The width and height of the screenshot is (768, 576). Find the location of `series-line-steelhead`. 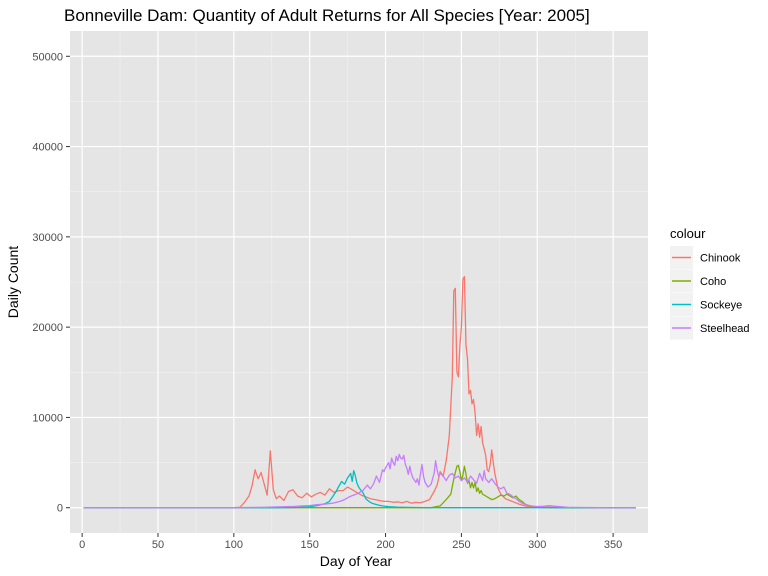

series-line-steelhead is located at coordinates (359, 481).